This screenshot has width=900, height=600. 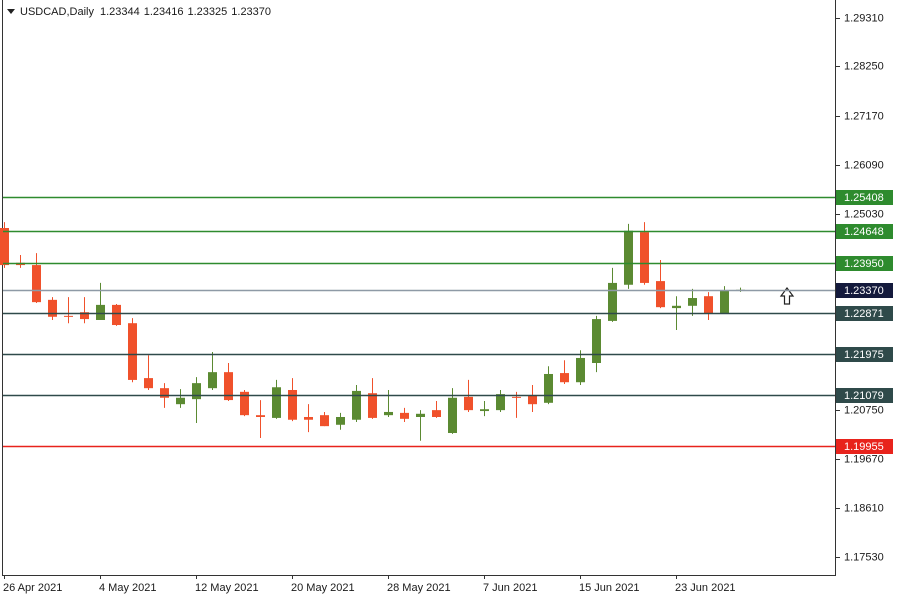 I want to click on x-tick-label: 26 Apr 2021, so click(x=32, y=588).